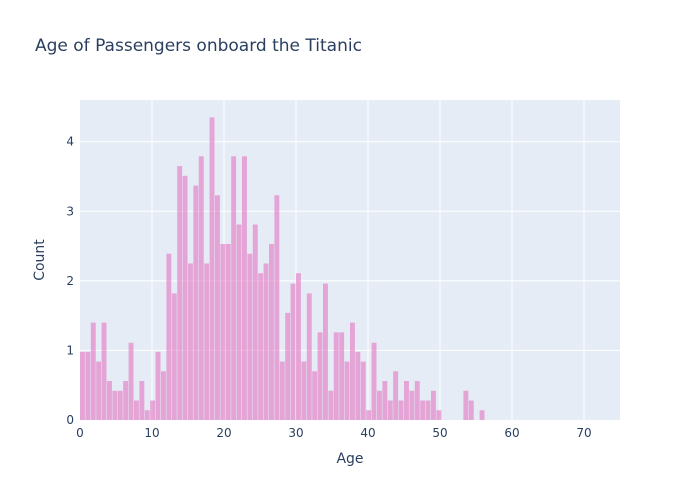 The height and width of the screenshot is (500, 700). I want to click on y-tick-label: 2, so click(70, 281).